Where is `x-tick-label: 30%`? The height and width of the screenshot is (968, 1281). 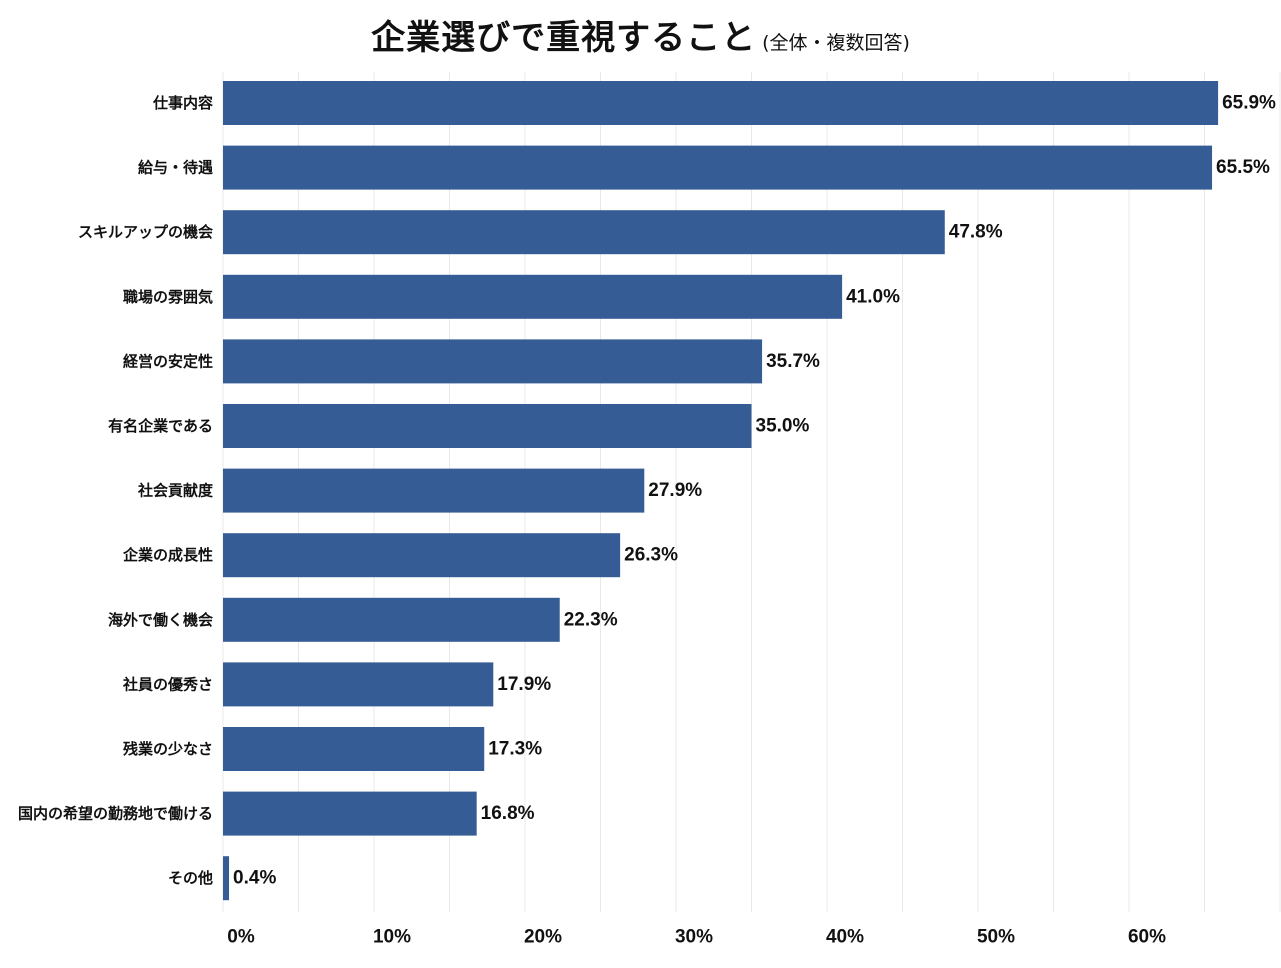 x-tick-label: 30% is located at coordinates (694, 937).